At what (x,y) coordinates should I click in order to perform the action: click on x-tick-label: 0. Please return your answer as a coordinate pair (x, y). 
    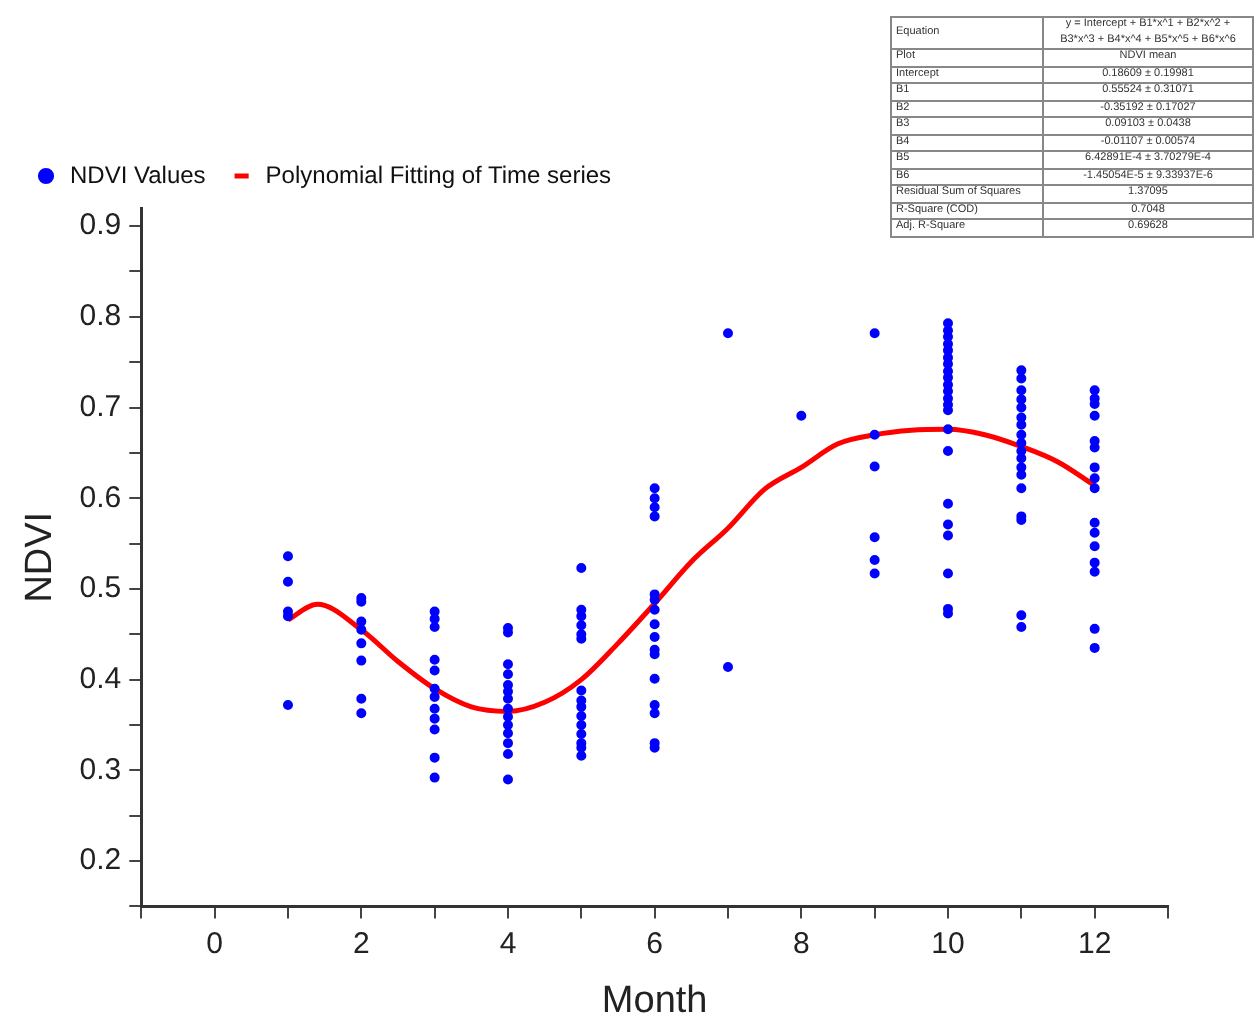
    Looking at the image, I should click on (214, 943).